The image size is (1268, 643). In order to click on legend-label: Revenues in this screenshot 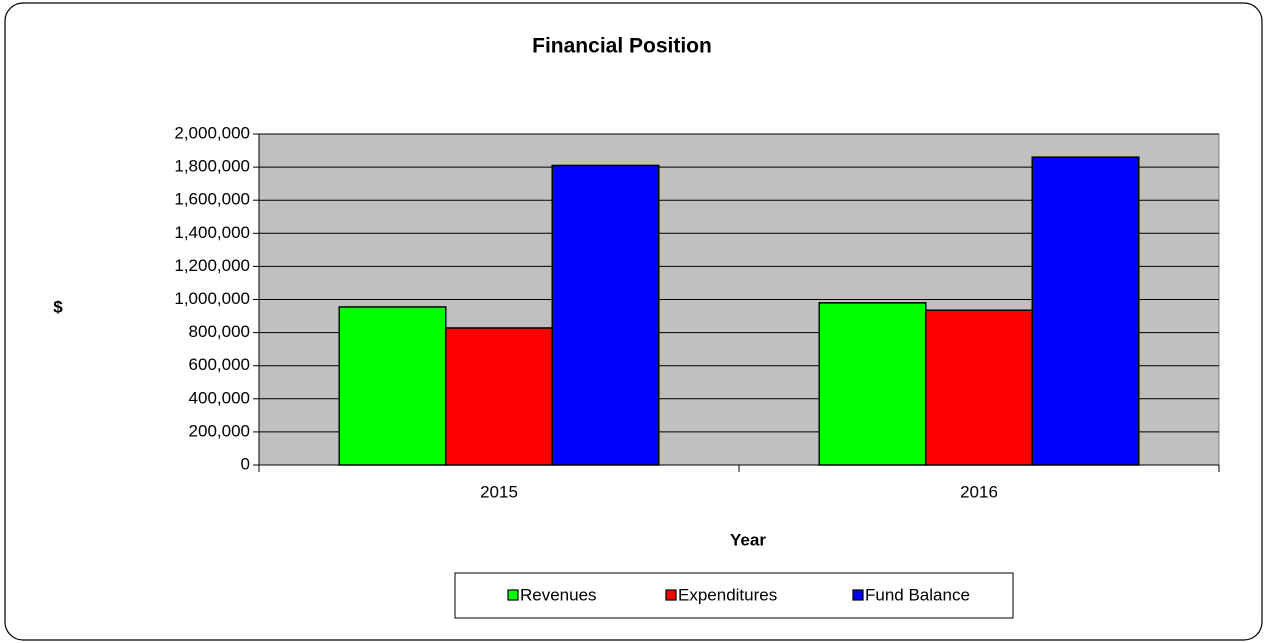, I will do `click(558, 594)`.